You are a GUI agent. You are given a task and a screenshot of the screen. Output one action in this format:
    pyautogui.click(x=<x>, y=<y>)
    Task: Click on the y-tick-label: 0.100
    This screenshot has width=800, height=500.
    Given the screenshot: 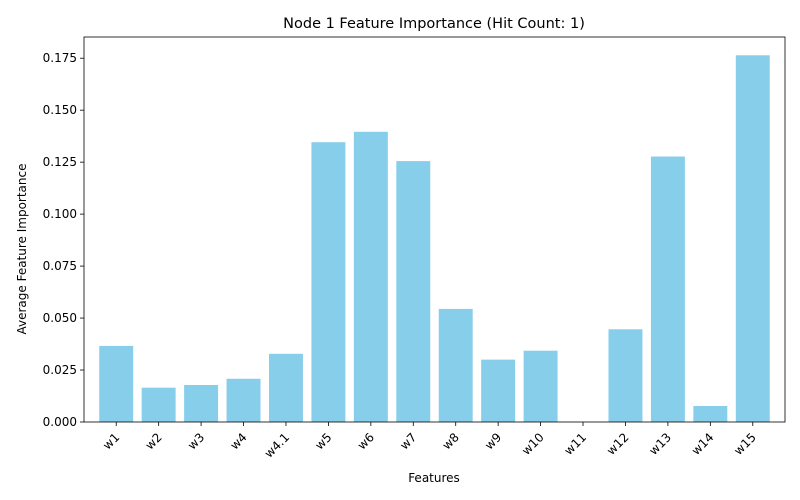 What is the action you would take?
    pyautogui.click(x=60, y=214)
    